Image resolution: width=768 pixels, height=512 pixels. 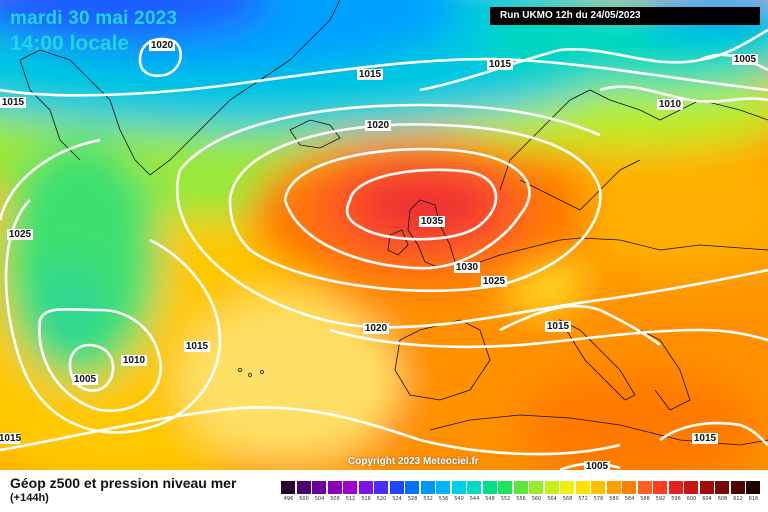 I want to click on isobar-label: 1030, so click(x=467, y=267).